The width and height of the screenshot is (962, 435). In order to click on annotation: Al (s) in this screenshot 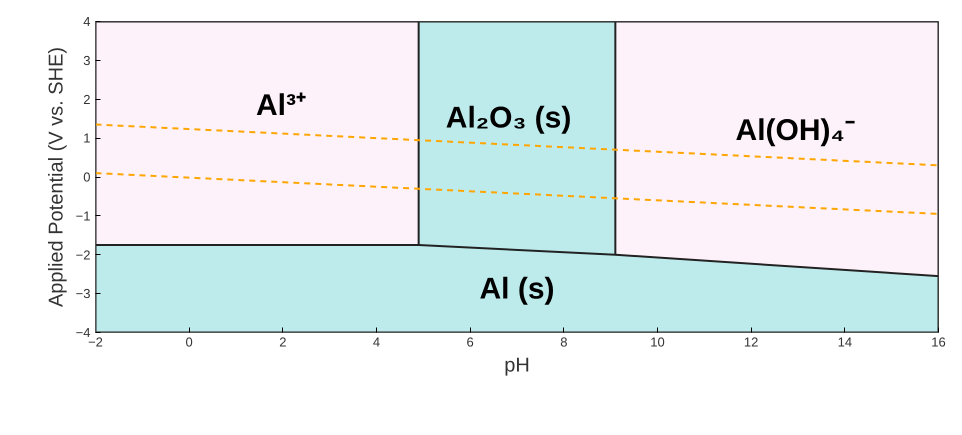, I will do `click(517, 289)`.